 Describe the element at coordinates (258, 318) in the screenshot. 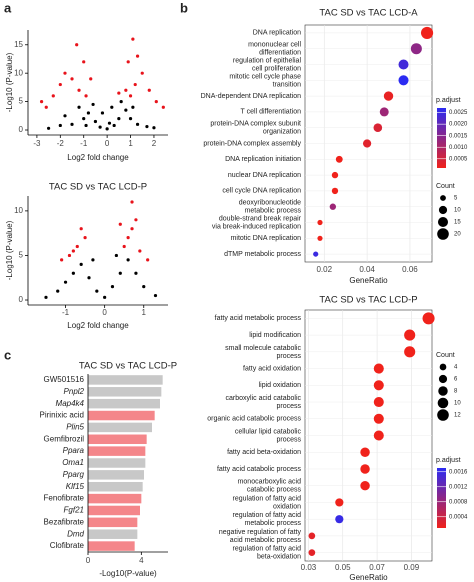

I see `category-label: fatty acid metabolic process` at that location.